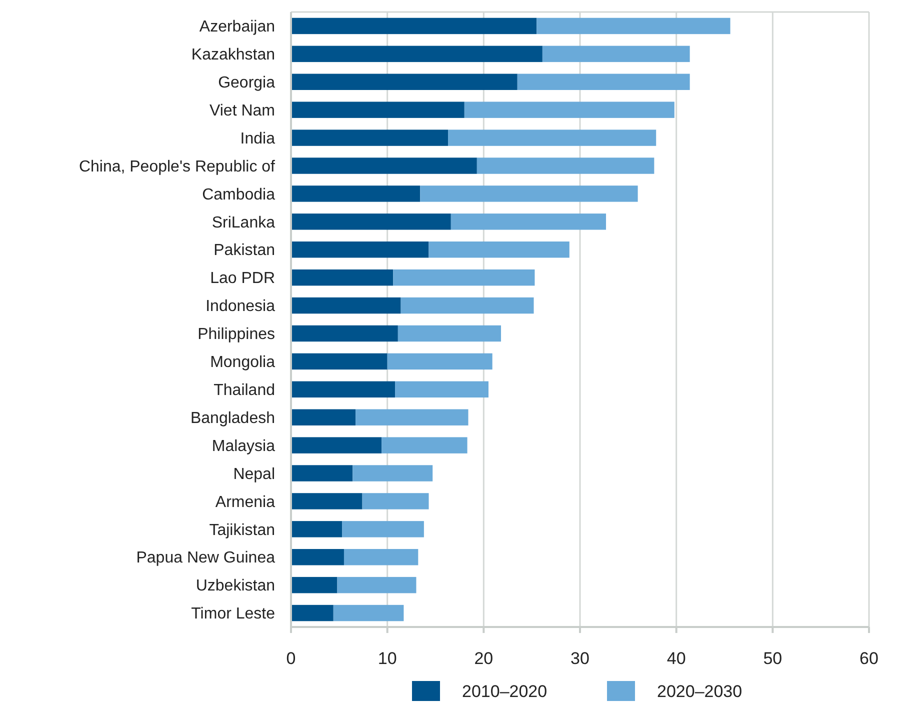  What do you see at coordinates (242, 111) in the screenshot?
I see `y-tick-label: Viet Nam` at bounding box center [242, 111].